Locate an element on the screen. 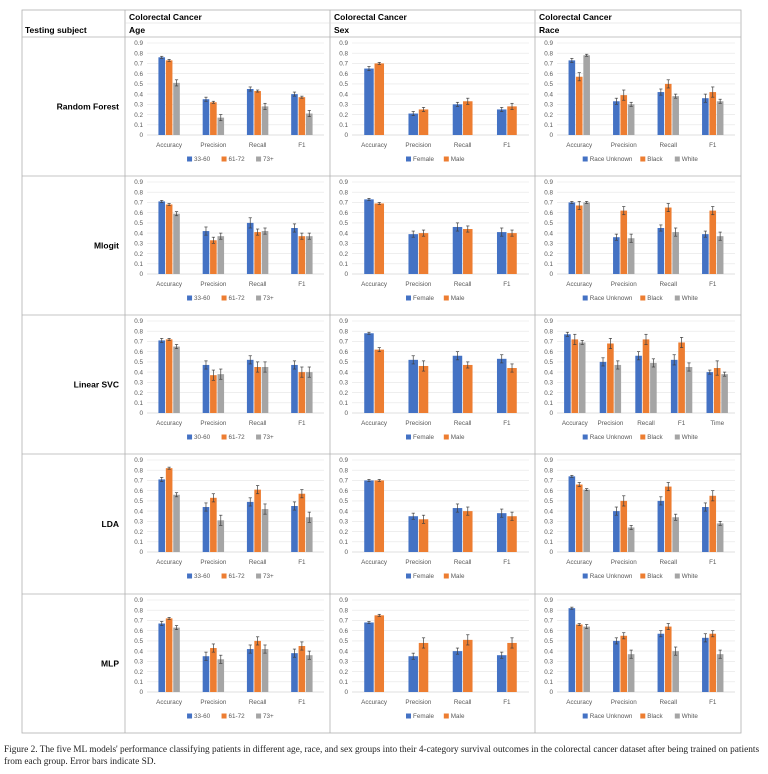 The image size is (768, 774). y-tick-label: 0.2 is located at coordinates (138, 254).